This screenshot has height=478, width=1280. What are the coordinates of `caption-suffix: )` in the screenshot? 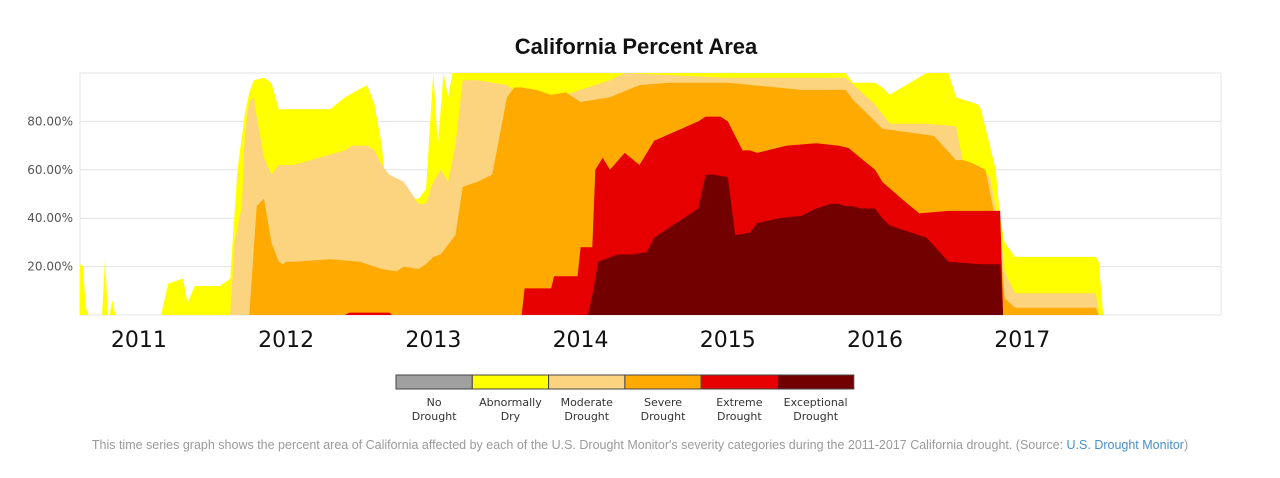 It's located at (1186, 445).